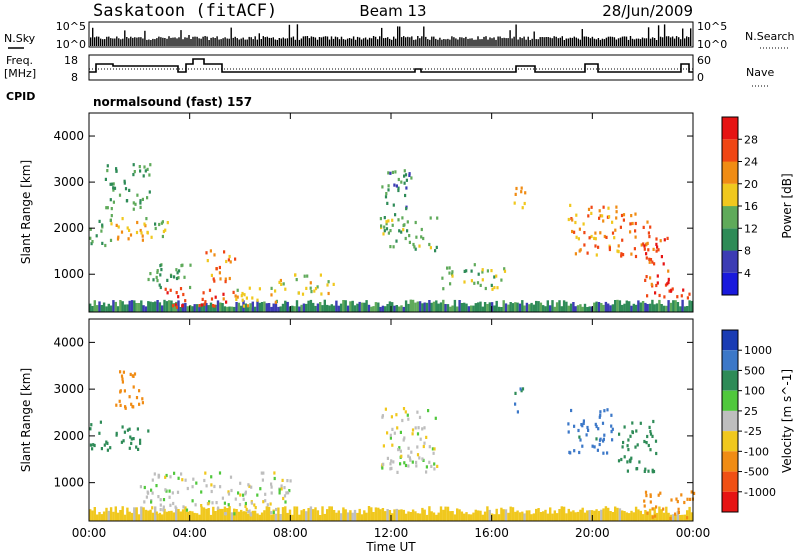 Image resolution: width=800 pixels, height=554 pixels. Describe the element at coordinates (751, 228) in the screenshot. I see `colorbar-tick-label: 12` at that location.